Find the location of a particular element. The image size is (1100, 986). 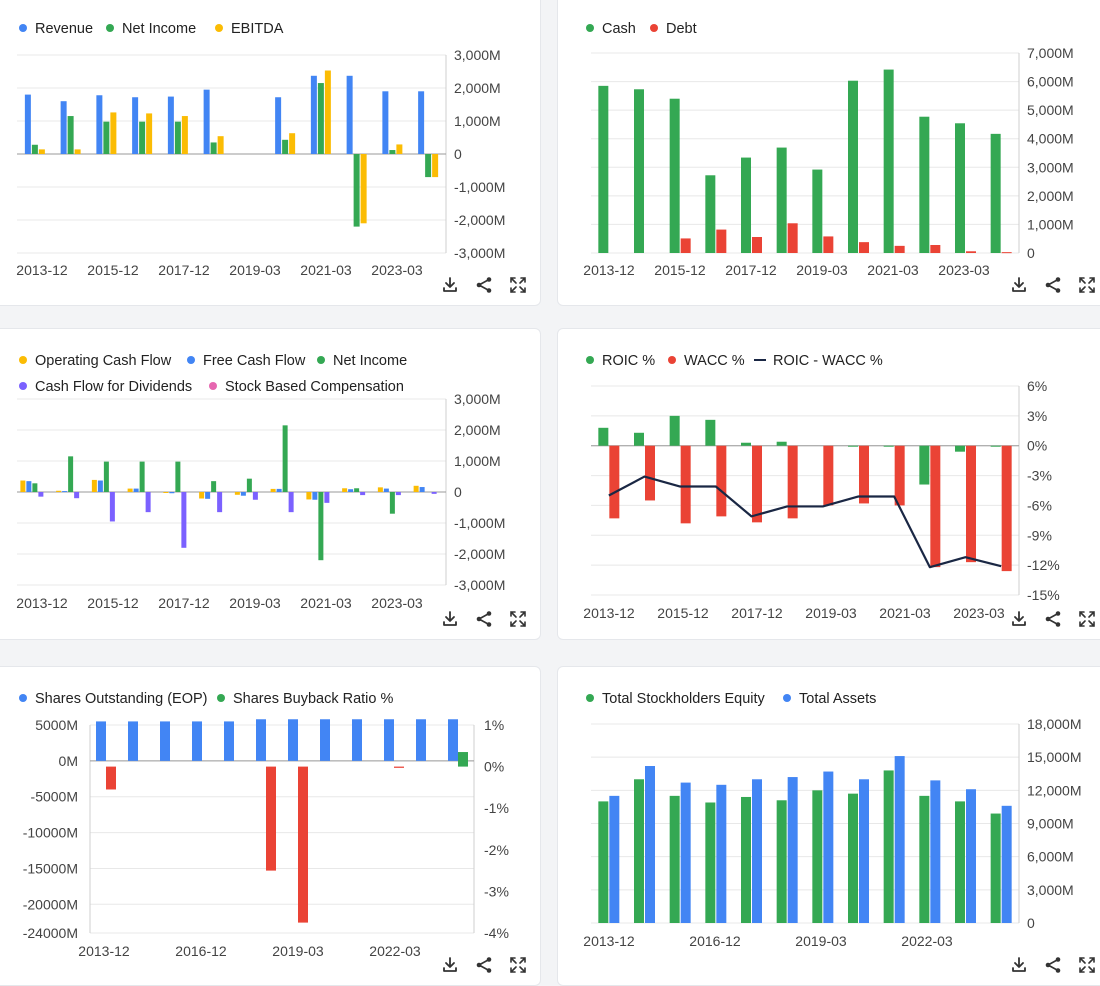

y-tick-label: 6,000M is located at coordinates (1050, 82).